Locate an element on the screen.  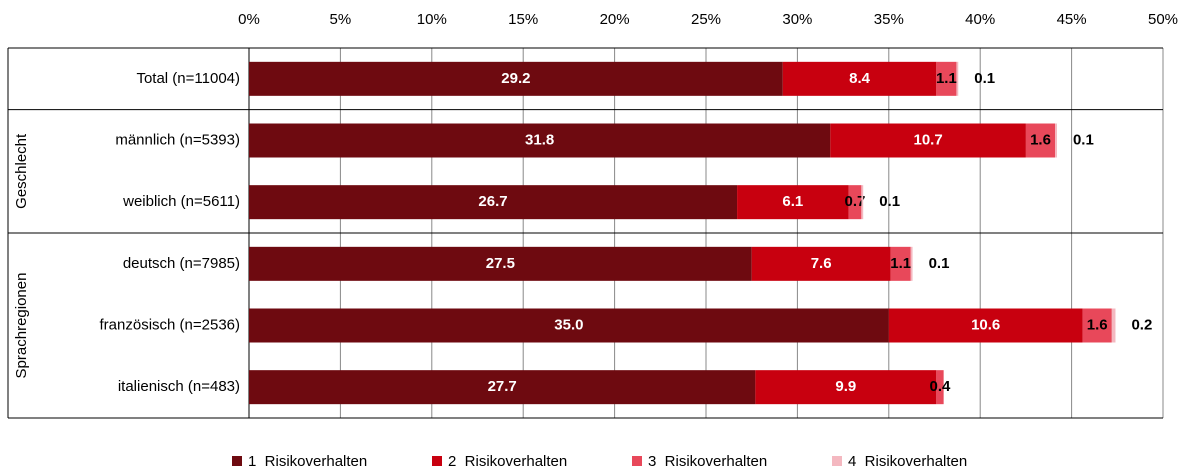
data-label: 27.7 is located at coordinates (502, 386).